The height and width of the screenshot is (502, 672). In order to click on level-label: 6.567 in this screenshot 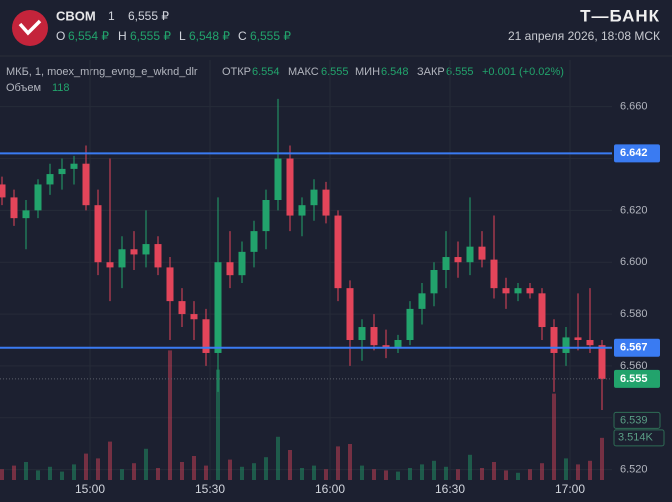, I will do `click(634, 348)`.